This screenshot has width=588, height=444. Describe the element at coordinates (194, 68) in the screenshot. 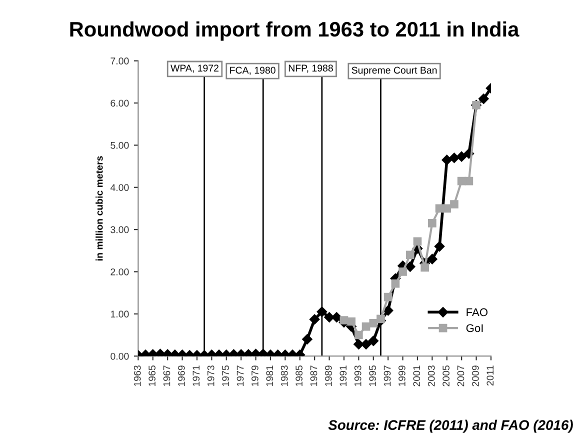

I see `ref-line-label: WPA, 1972` at that location.